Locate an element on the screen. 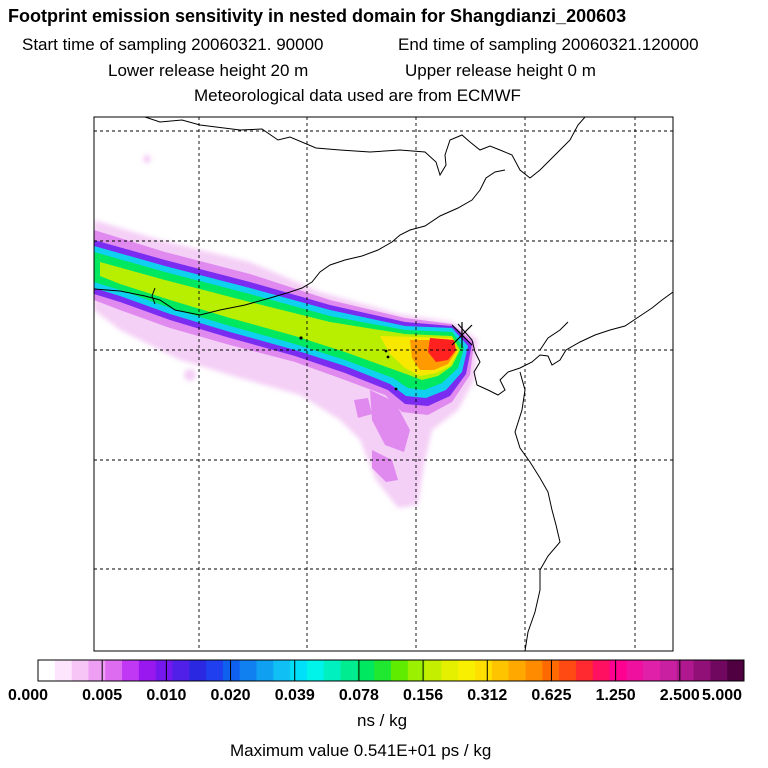  colorbar-tick-label: 5.000 is located at coordinates (722, 695).